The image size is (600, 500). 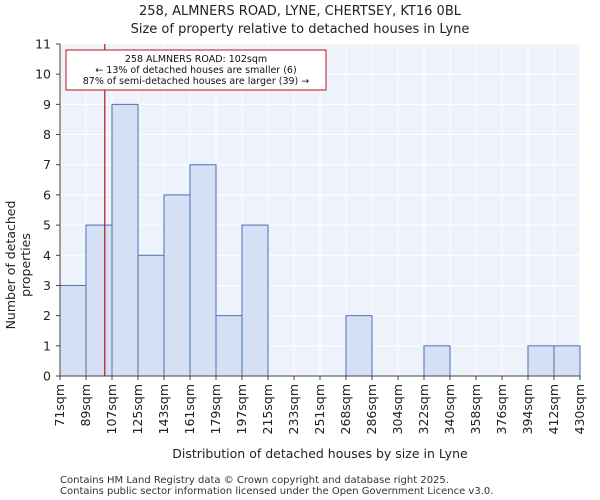 I want to click on x-tick-label: 304sqm, so click(x=397, y=409).